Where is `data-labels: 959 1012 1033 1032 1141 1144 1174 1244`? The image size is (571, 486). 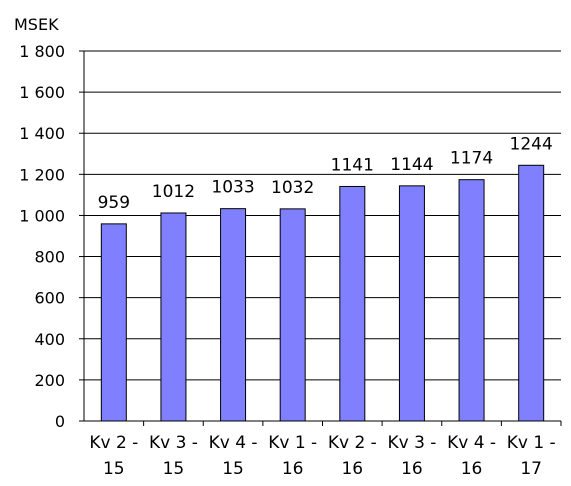
data-labels: 959 1012 1033 1032 1141 1144 1174 1244 is located at coordinates (325, 173).